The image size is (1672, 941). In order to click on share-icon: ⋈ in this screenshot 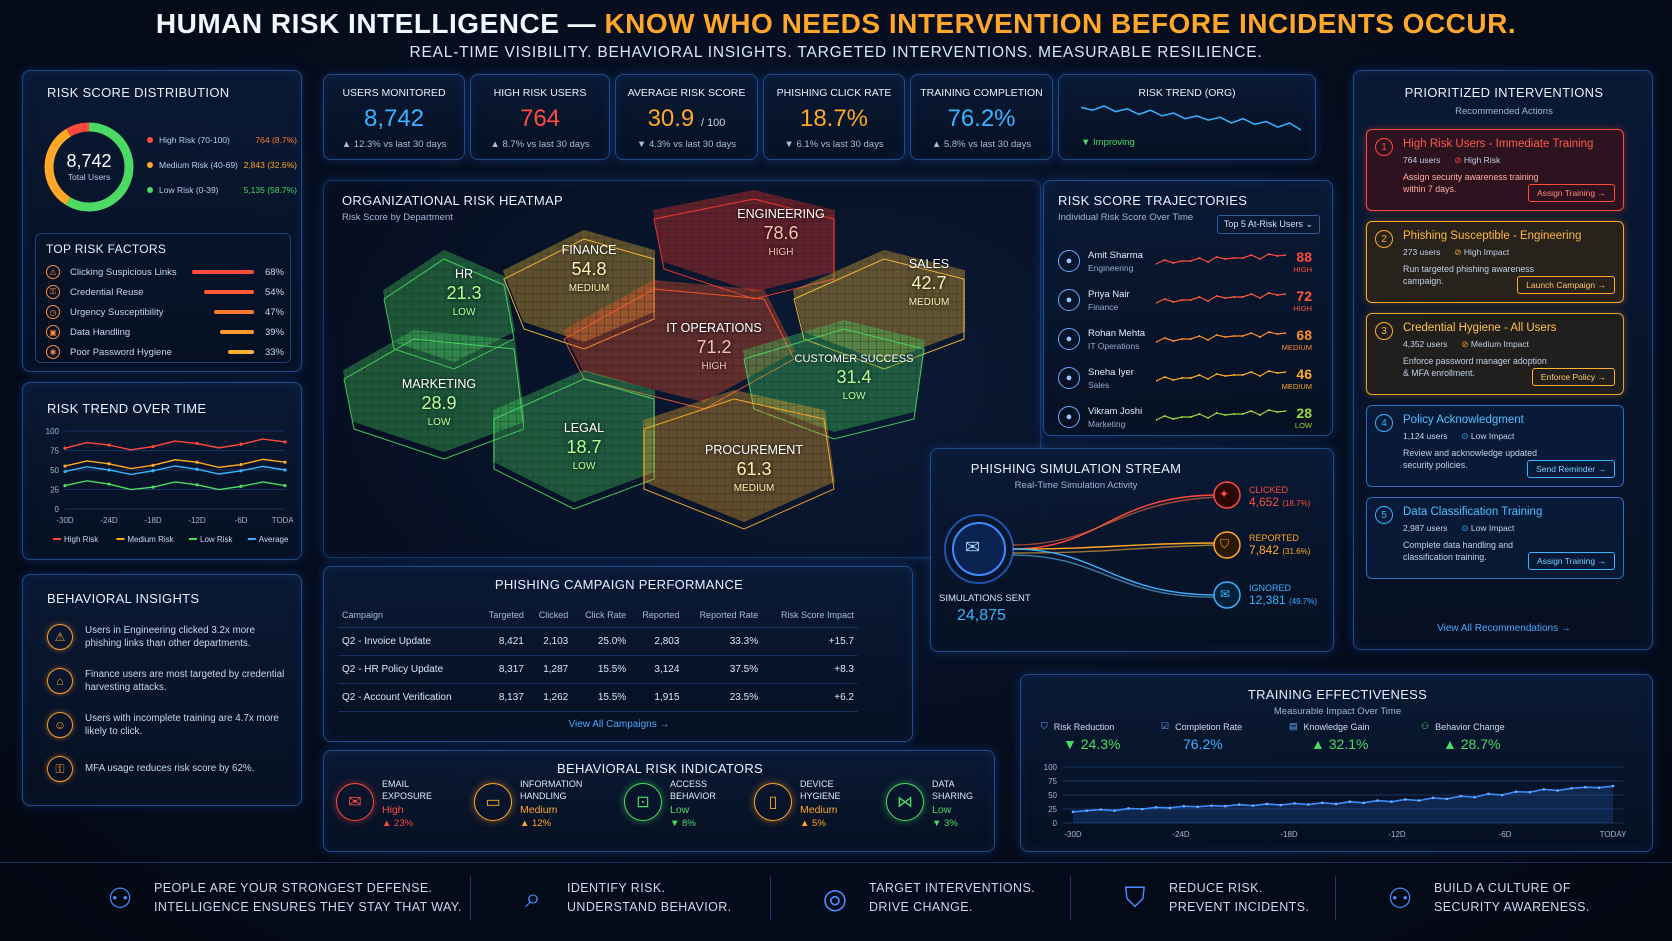, I will do `click(905, 802)`.